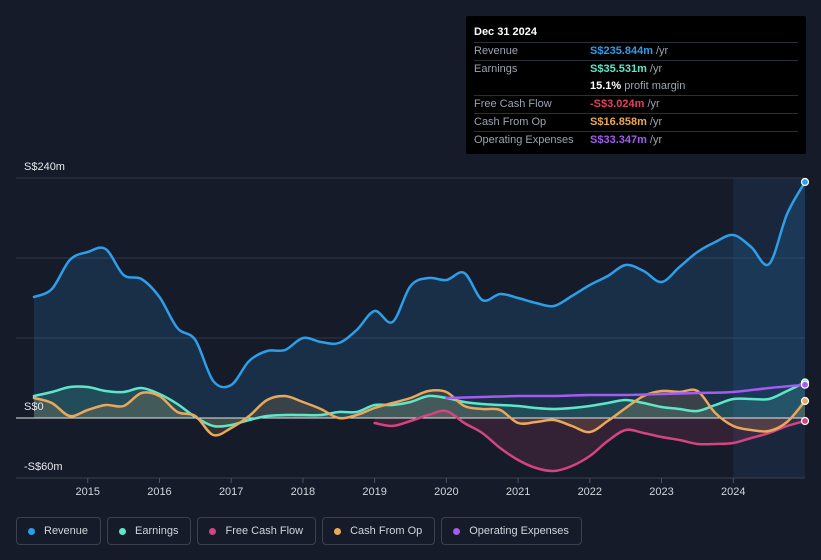  Describe the element at coordinates (157, 531) in the screenshot. I see `legend-label: Earnings` at that location.